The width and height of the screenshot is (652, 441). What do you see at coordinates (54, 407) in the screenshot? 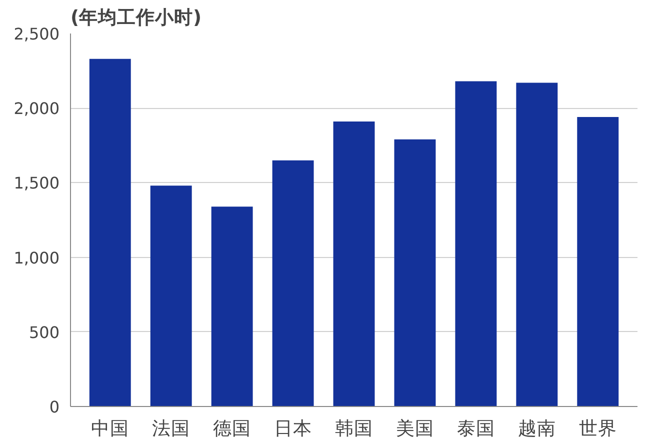
I see `y-tick-label: 0` at bounding box center [54, 407].